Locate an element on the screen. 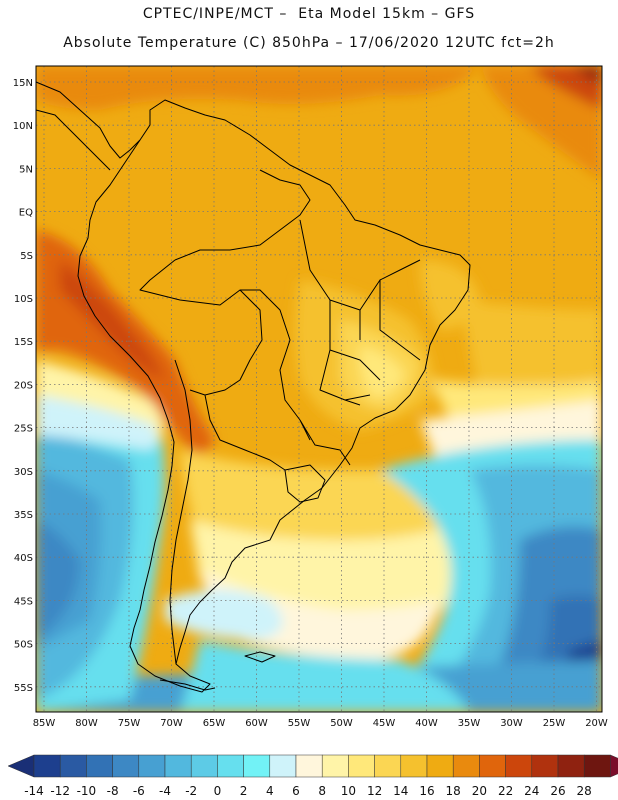 The width and height of the screenshot is (618, 800). lat-label: 10N is located at coordinates (23, 126).